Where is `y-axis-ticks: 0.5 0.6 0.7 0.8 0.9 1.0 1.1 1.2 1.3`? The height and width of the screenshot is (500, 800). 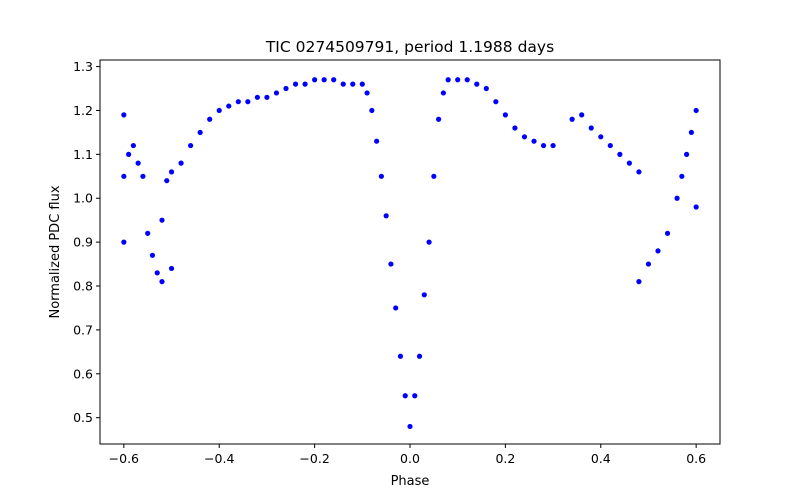
y-axis-ticks: 0.5 0.6 0.7 0.8 0.9 1.0 1.1 1.2 1.3 is located at coordinates (86, 242).